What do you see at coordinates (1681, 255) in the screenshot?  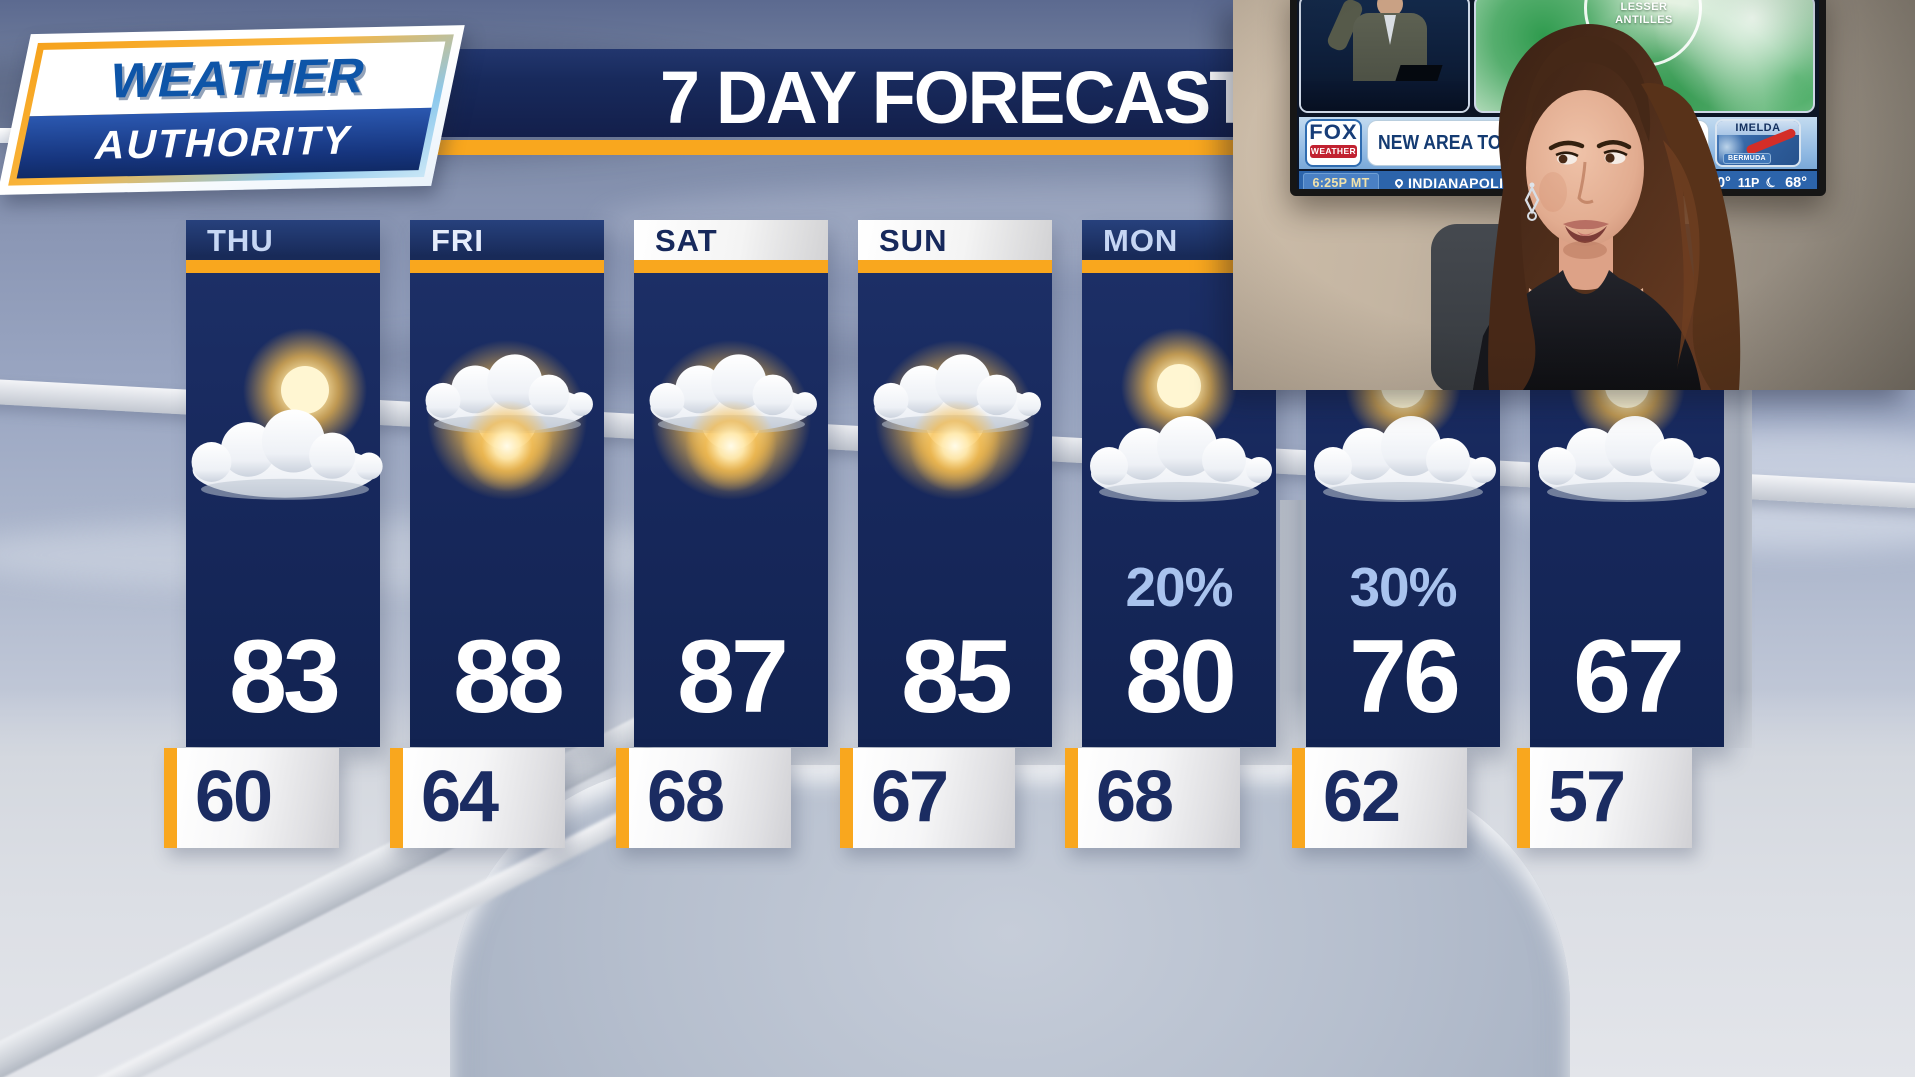 I see `hair-highlight` at bounding box center [1681, 255].